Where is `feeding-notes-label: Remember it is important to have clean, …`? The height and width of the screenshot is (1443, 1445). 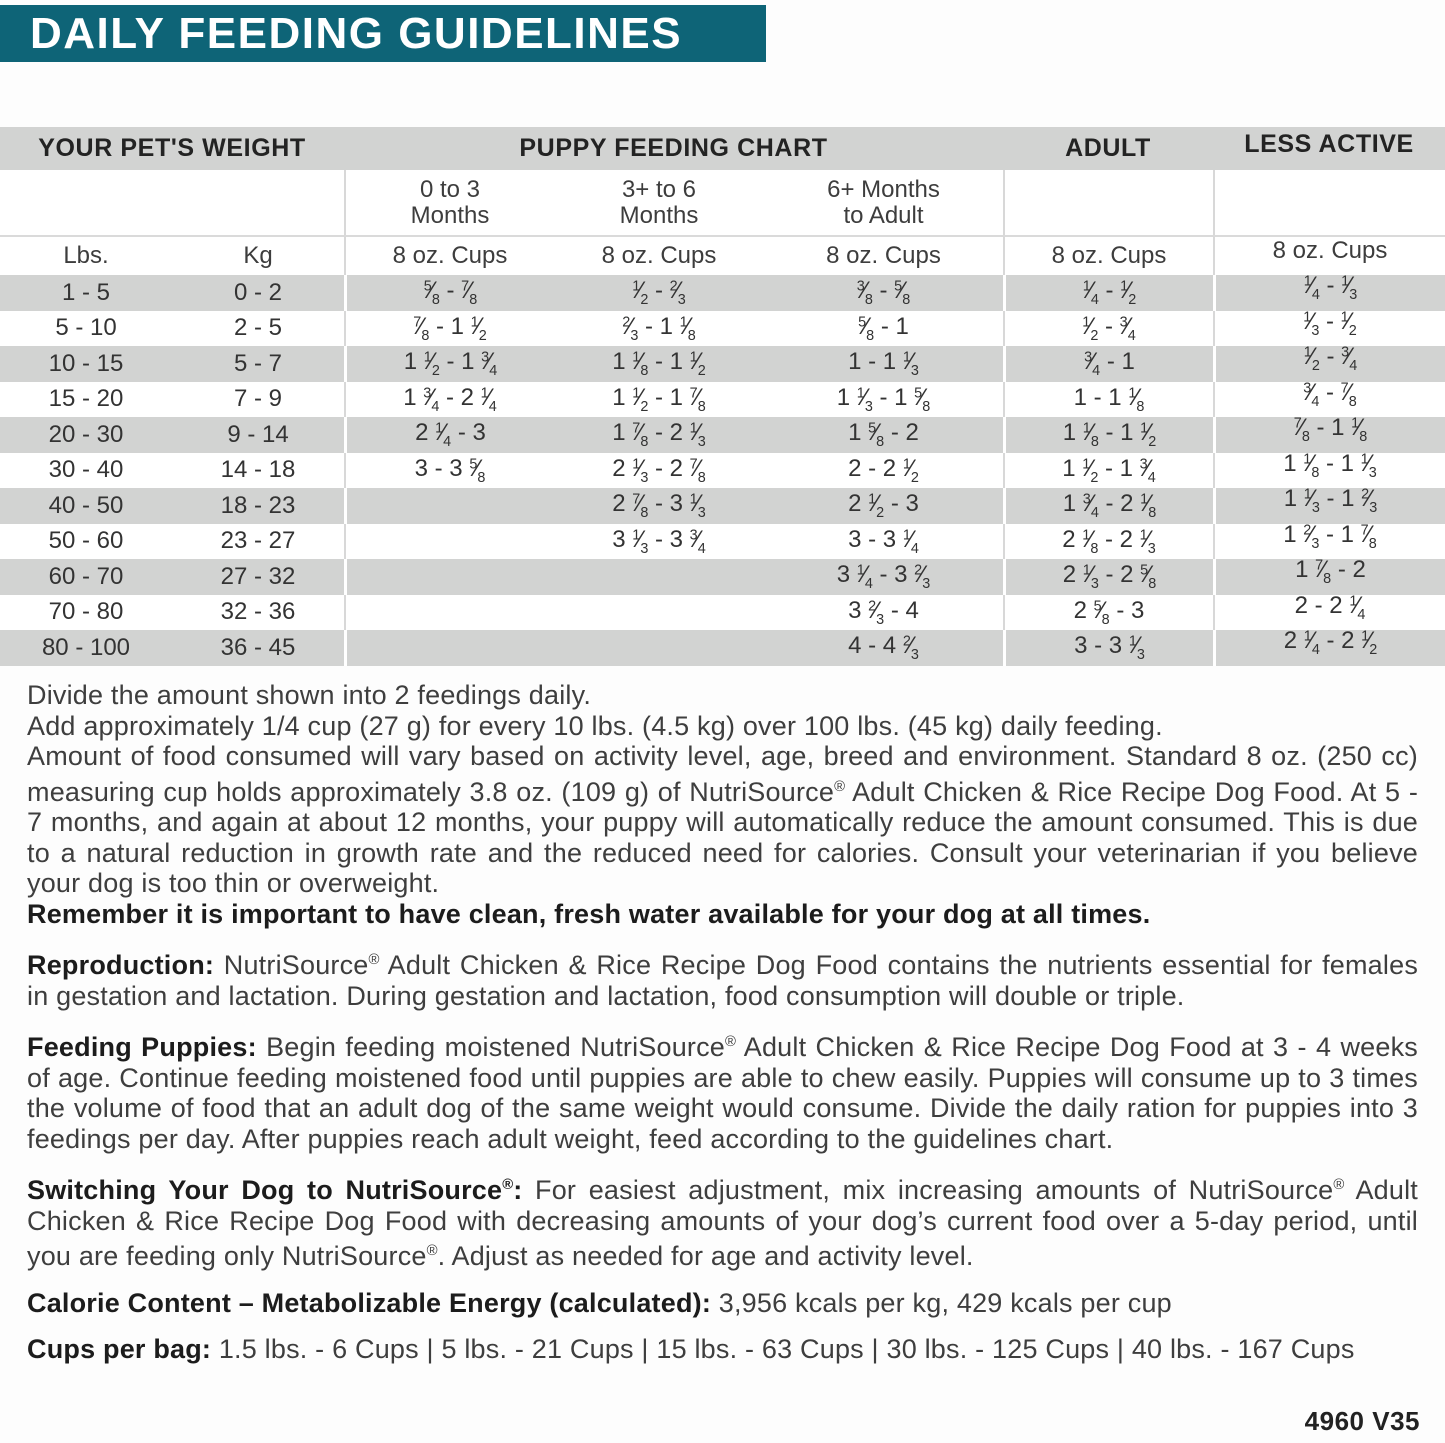
feeding-notes-label: Remember it is important to have clean, … is located at coordinates (589, 913).